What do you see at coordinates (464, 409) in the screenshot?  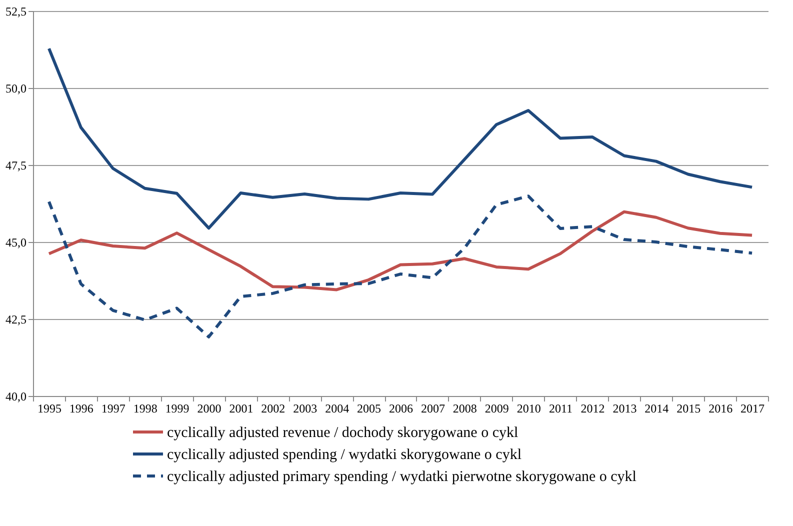 I see `x-tick-label: 2008` at bounding box center [464, 409].